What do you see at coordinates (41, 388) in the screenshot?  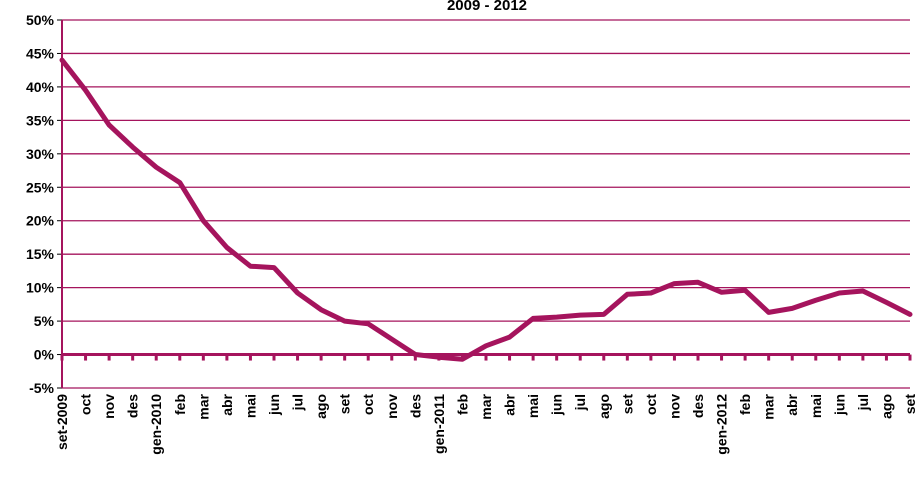 I see `y-tick-label: -5%` at bounding box center [41, 388].